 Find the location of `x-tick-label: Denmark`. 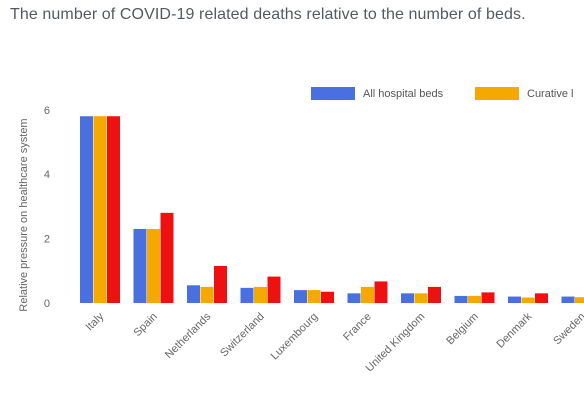

x-tick-label: Denmark is located at coordinates (514, 330).